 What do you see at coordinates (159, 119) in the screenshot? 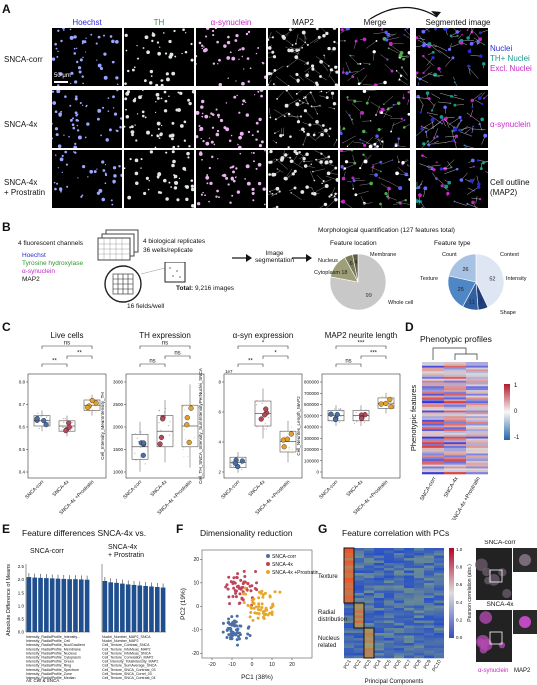
I see `micrograph-art` at bounding box center [159, 119].